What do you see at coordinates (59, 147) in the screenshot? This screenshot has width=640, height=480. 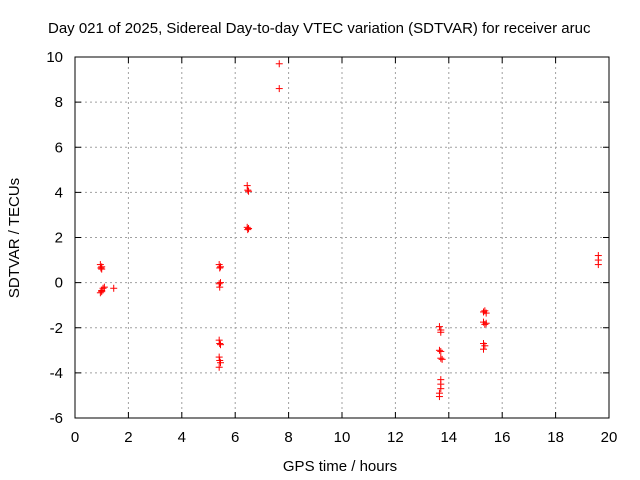 I see `y-tick-label: 6` at bounding box center [59, 147].